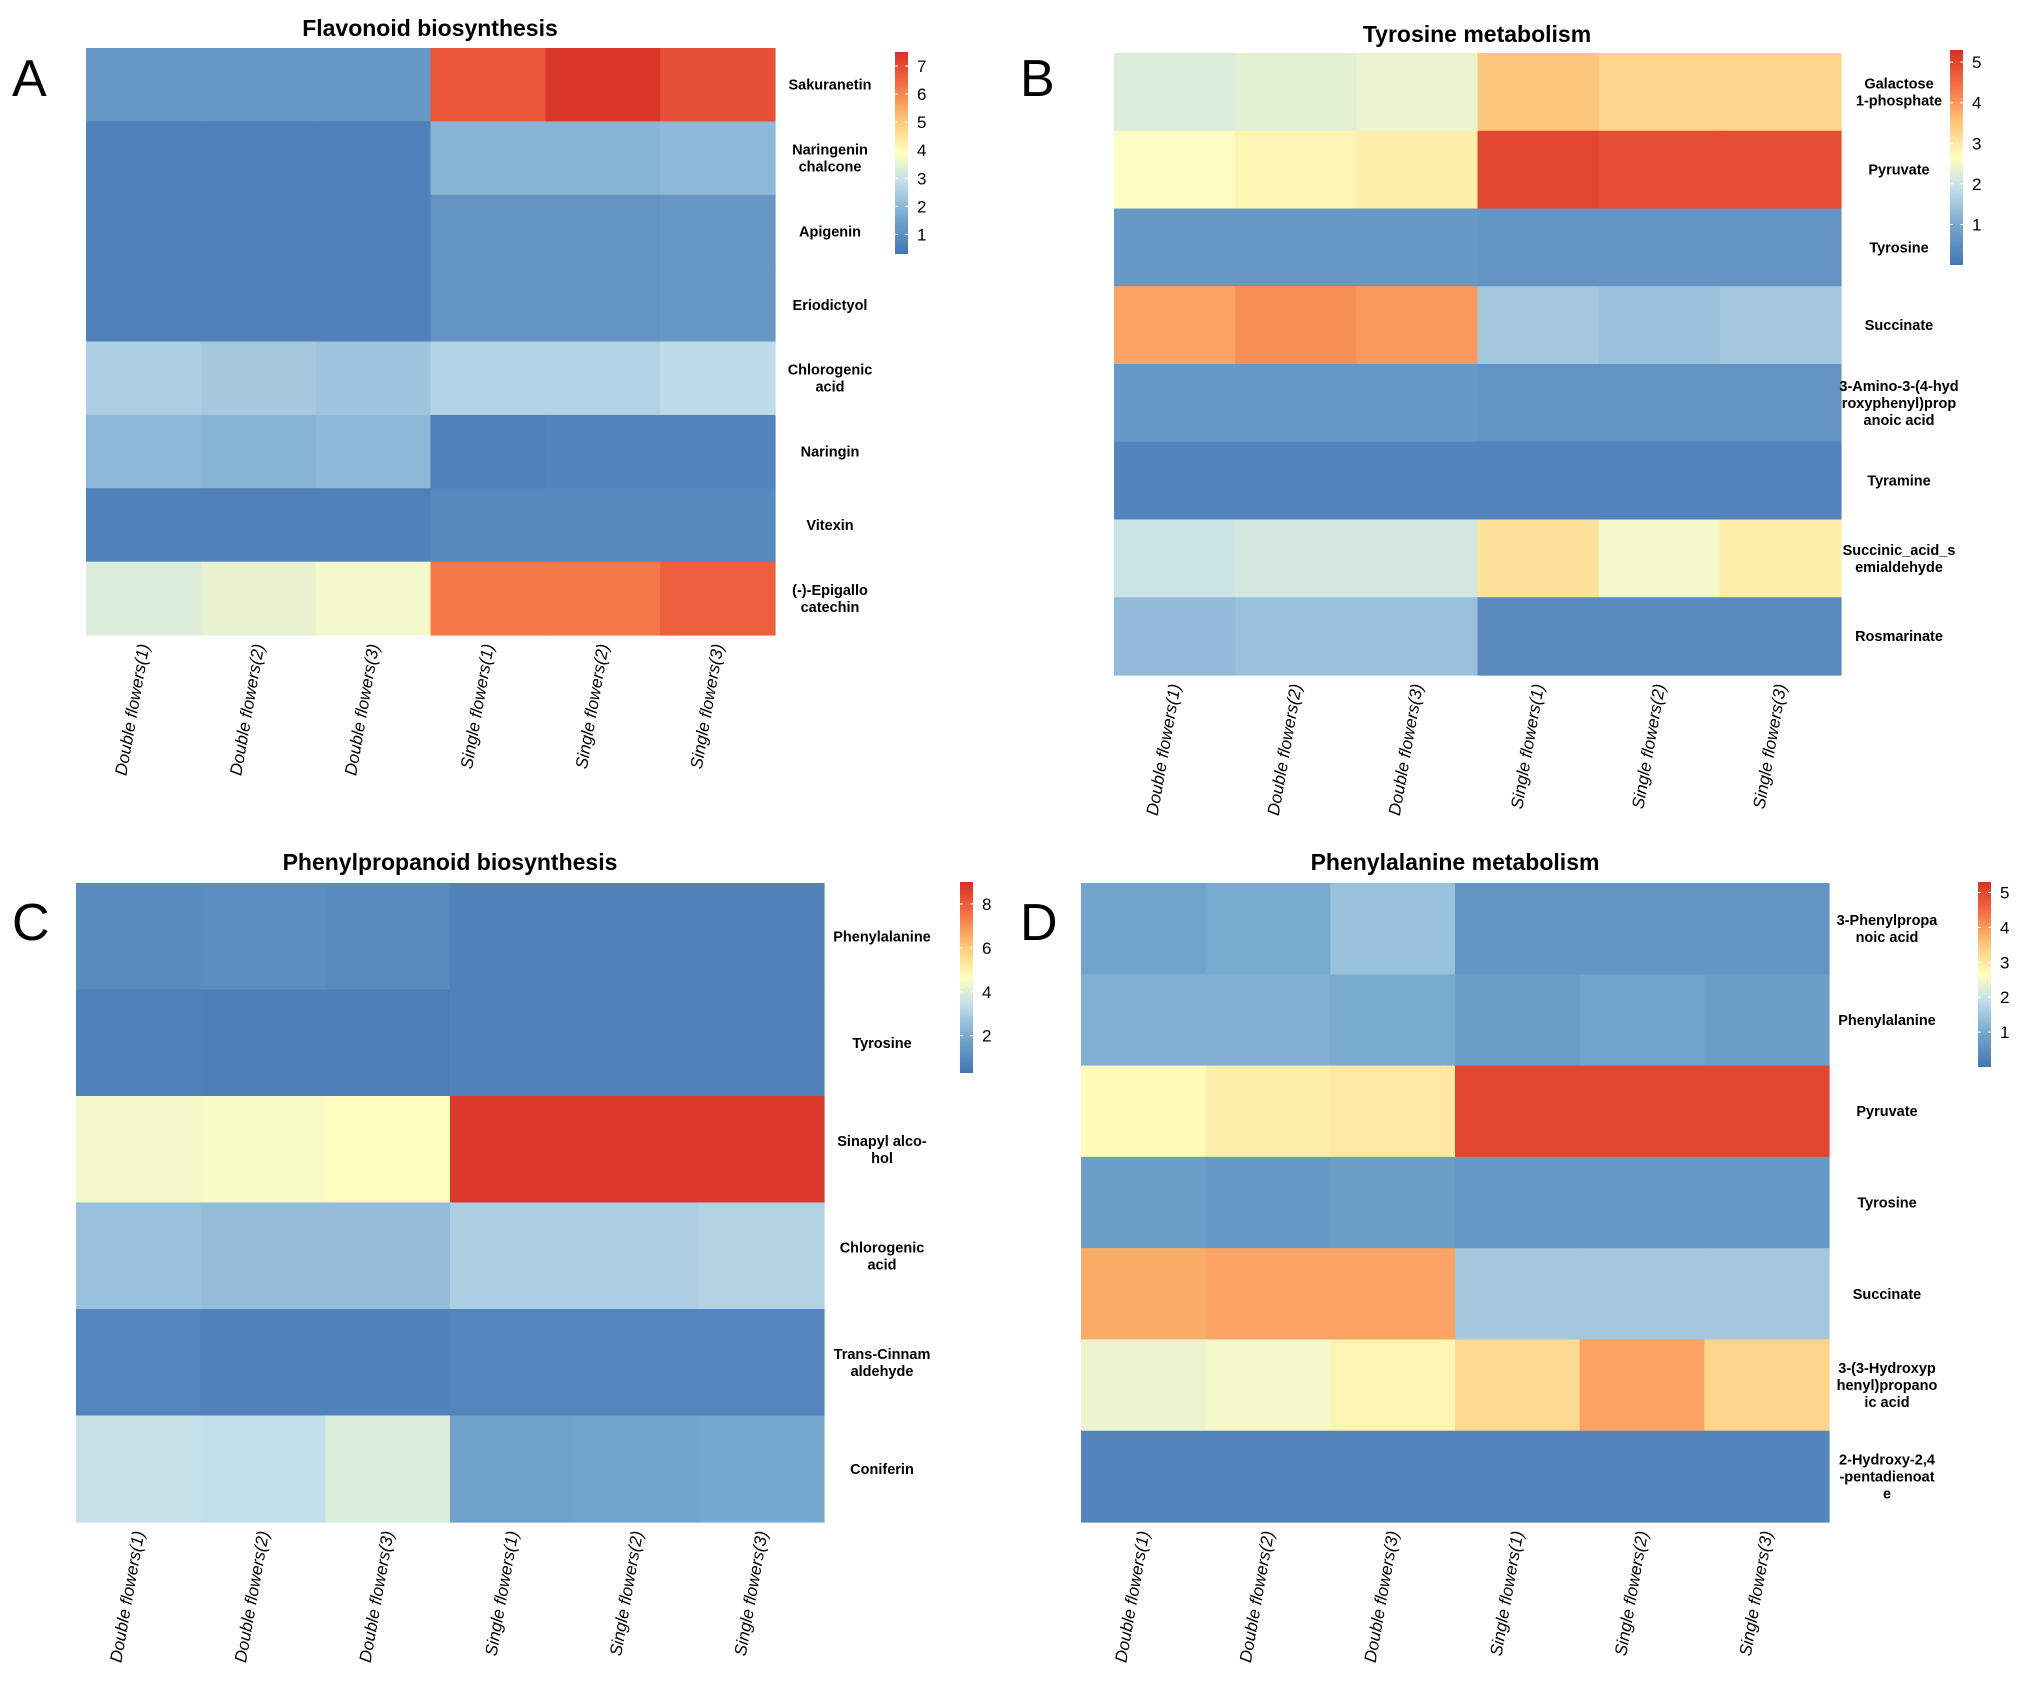 Image resolution: width=2022 pixels, height=1703 pixels. I want to click on row-label: Trans-Cinnam aldehyde, so click(882, 1363).